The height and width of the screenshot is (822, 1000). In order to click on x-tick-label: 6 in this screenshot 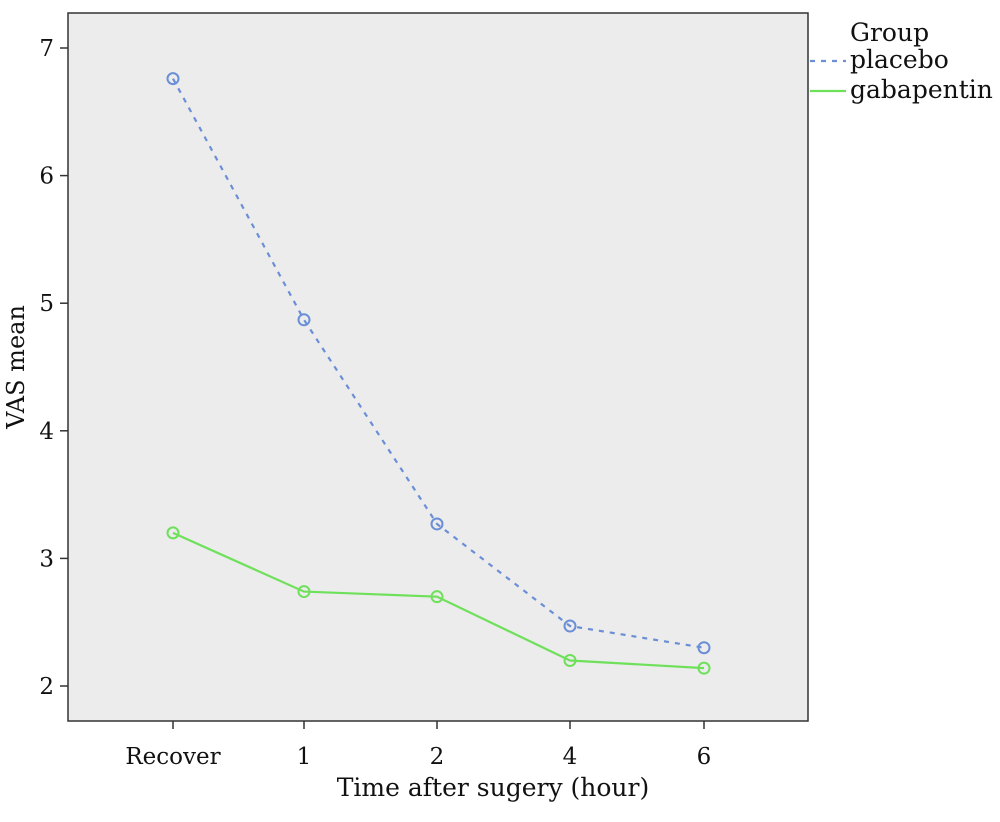, I will do `click(704, 757)`.